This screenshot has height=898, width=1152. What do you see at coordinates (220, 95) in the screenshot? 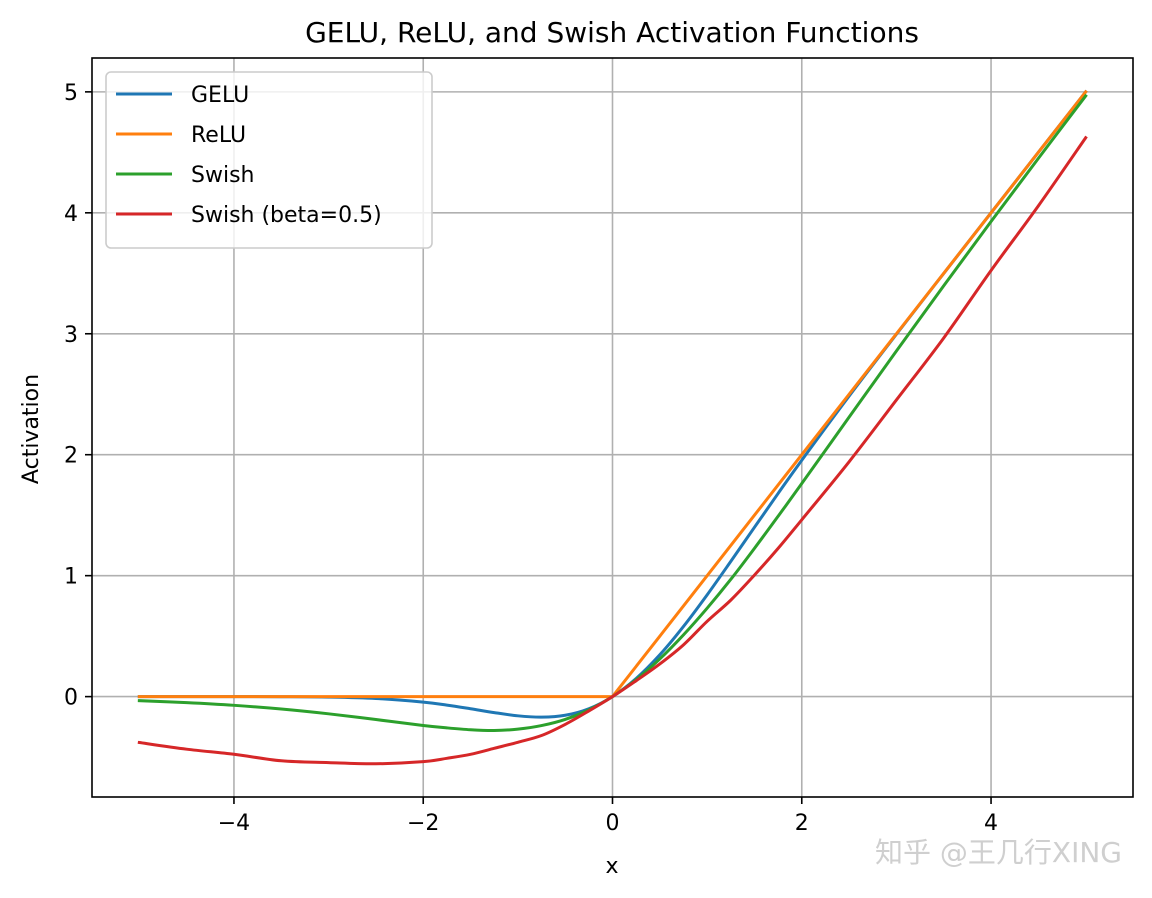
I see `legend-label-gelu: GELU` at bounding box center [220, 95].